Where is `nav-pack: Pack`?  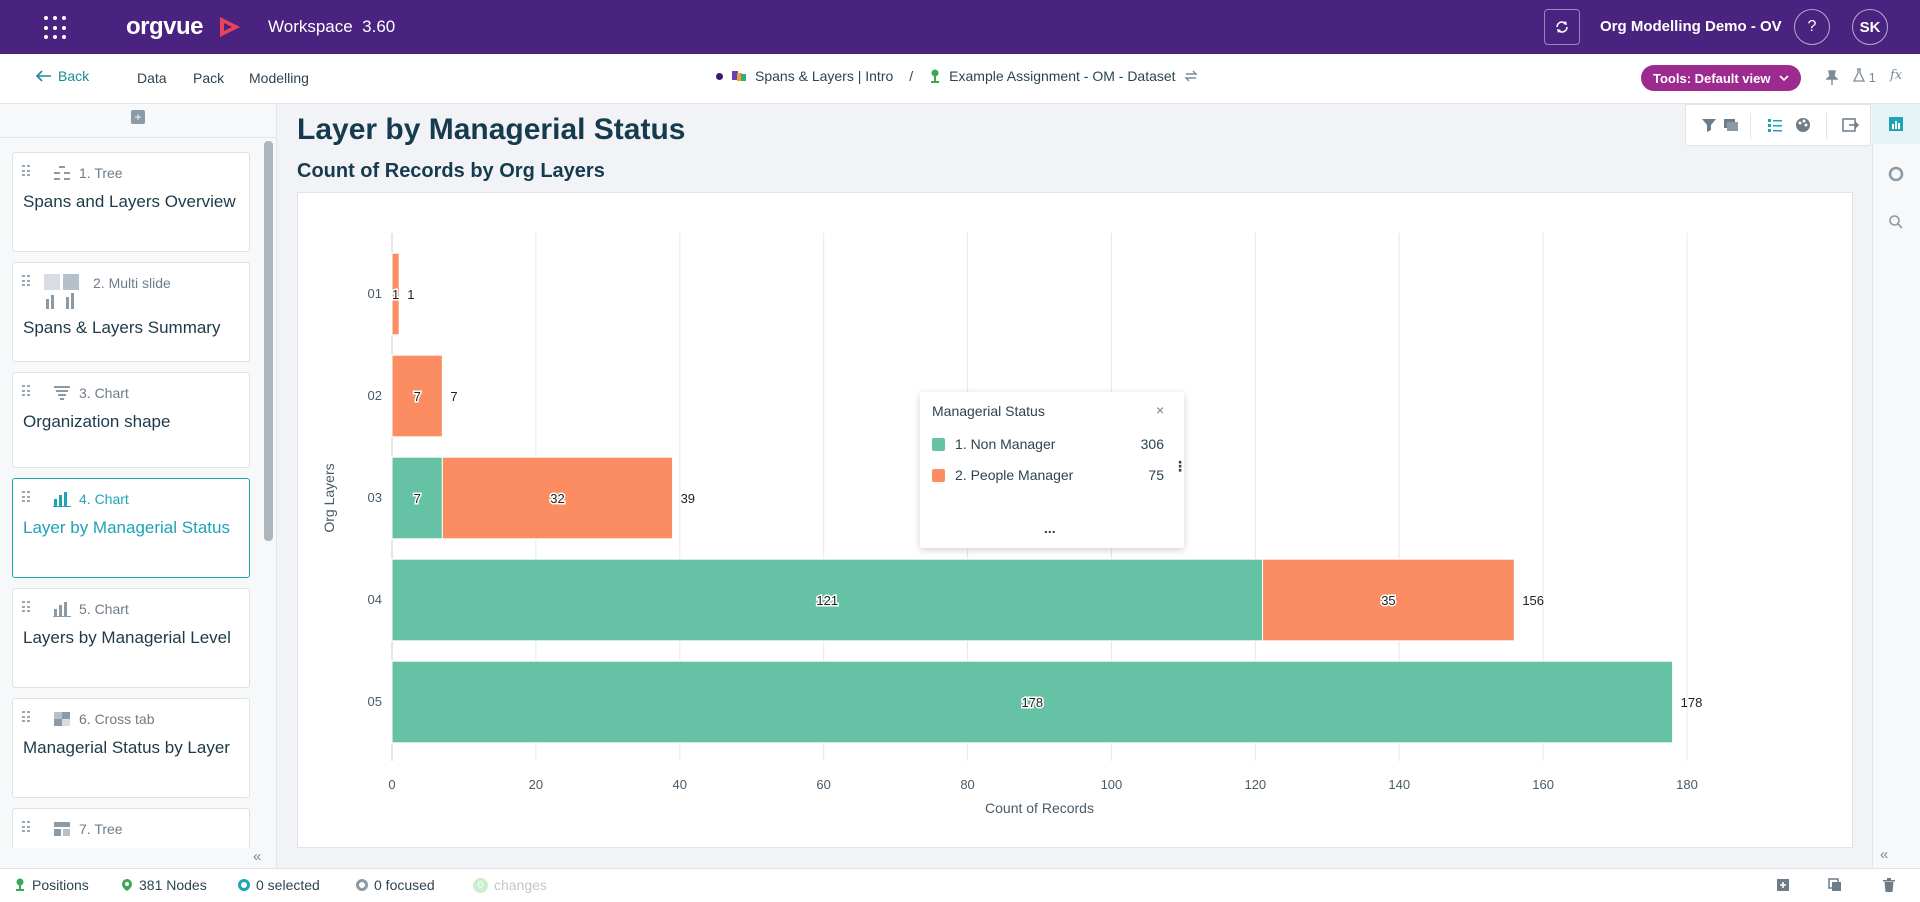
nav-pack: Pack is located at coordinates (209, 78).